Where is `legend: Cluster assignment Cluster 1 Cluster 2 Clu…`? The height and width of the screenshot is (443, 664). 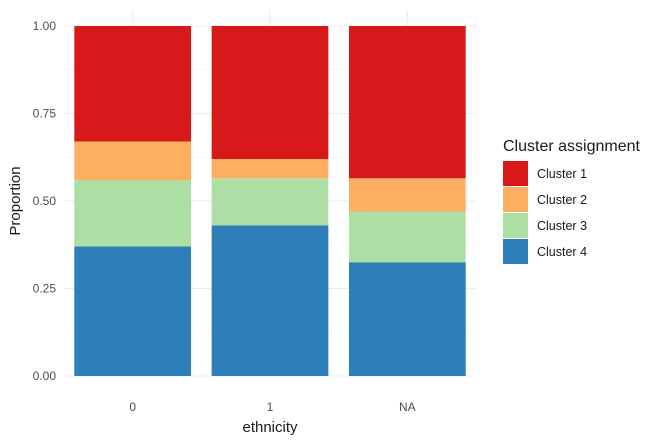 legend: Cluster assignment Cluster 1 Cluster 2 Clu… is located at coordinates (572, 201).